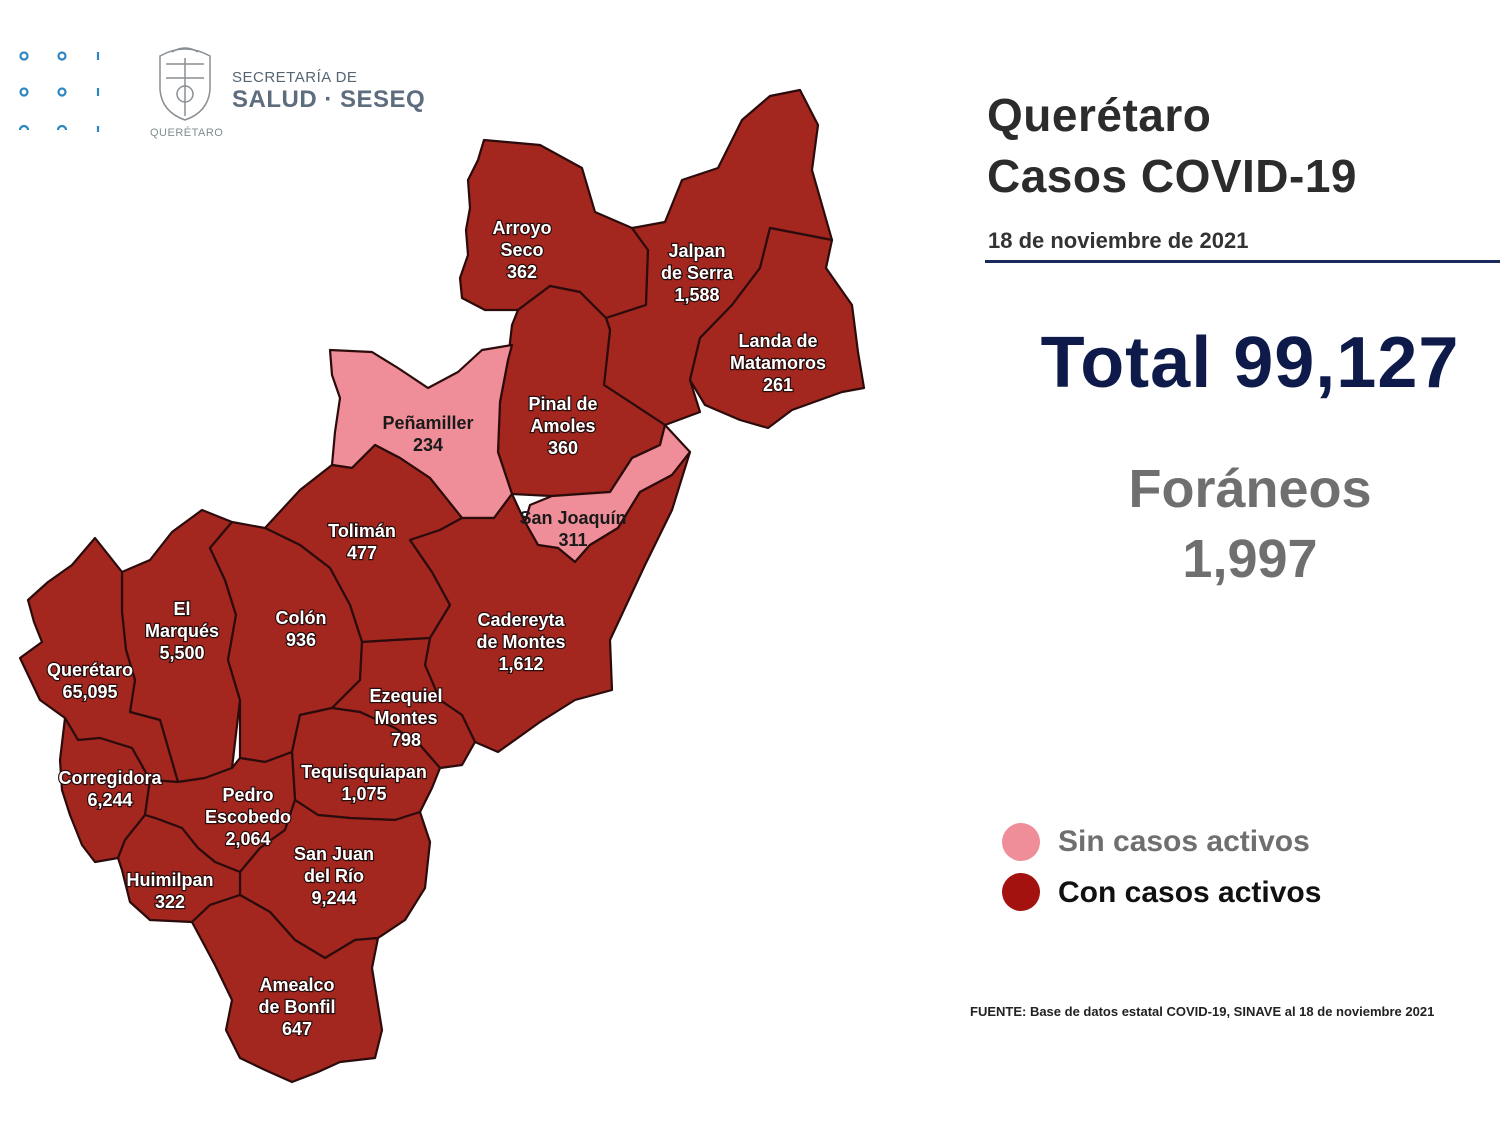 This screenshot has width=1500, height=1125. Describe the element at coordinates (1242, 261) in the screenshot. I see `date-divider` at that location.